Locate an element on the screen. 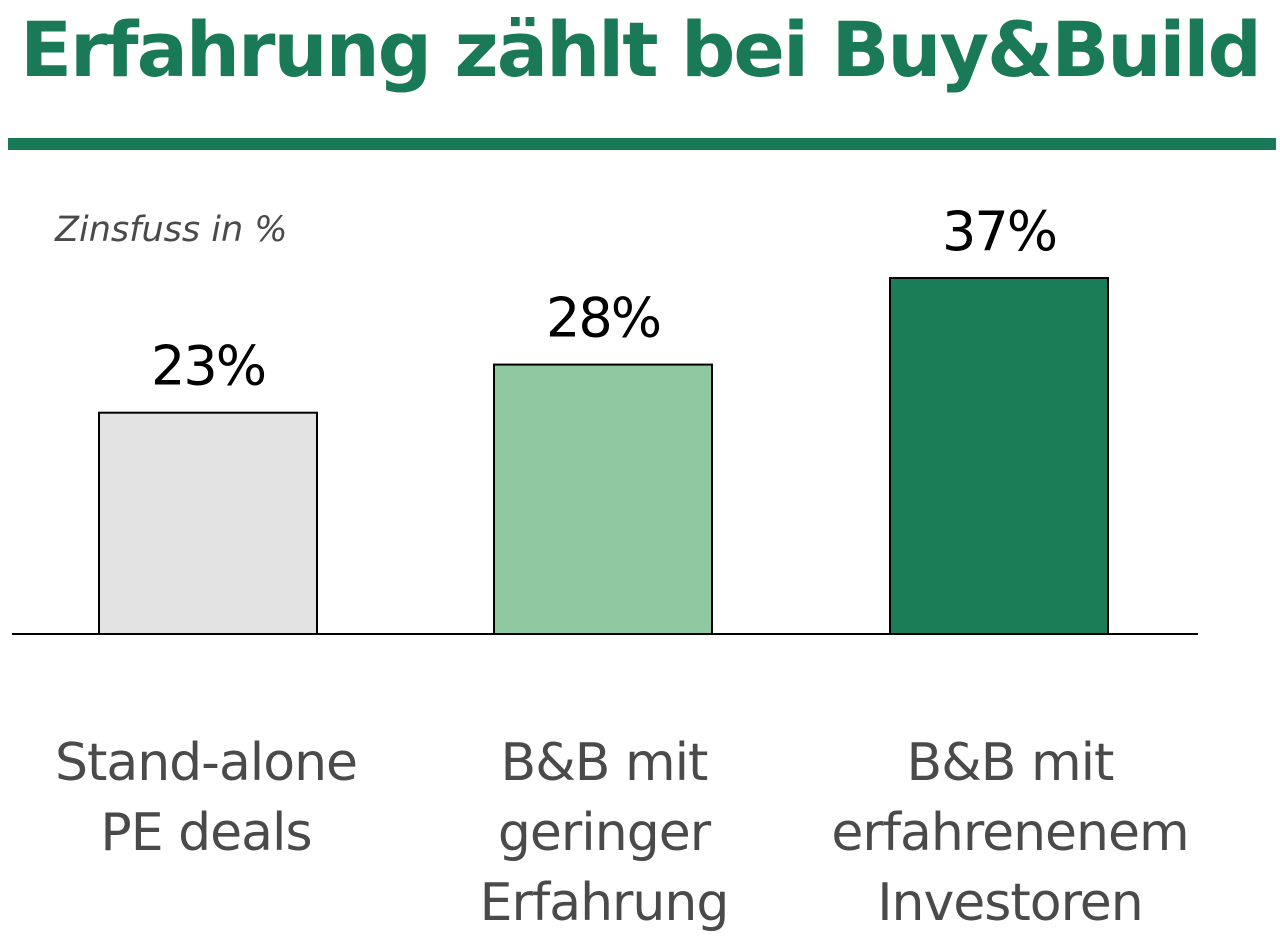 The height and width of the screenshot is (940, 1280). chart-title: Erfahrung zählt bei Buy&Build is located at coordinates (641, 49).